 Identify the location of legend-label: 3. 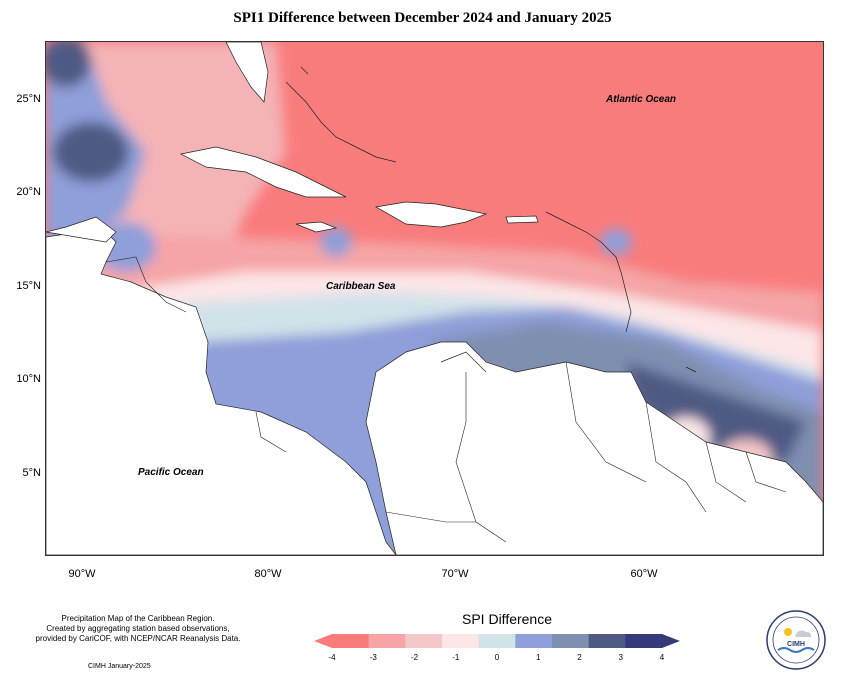
(620, 657).